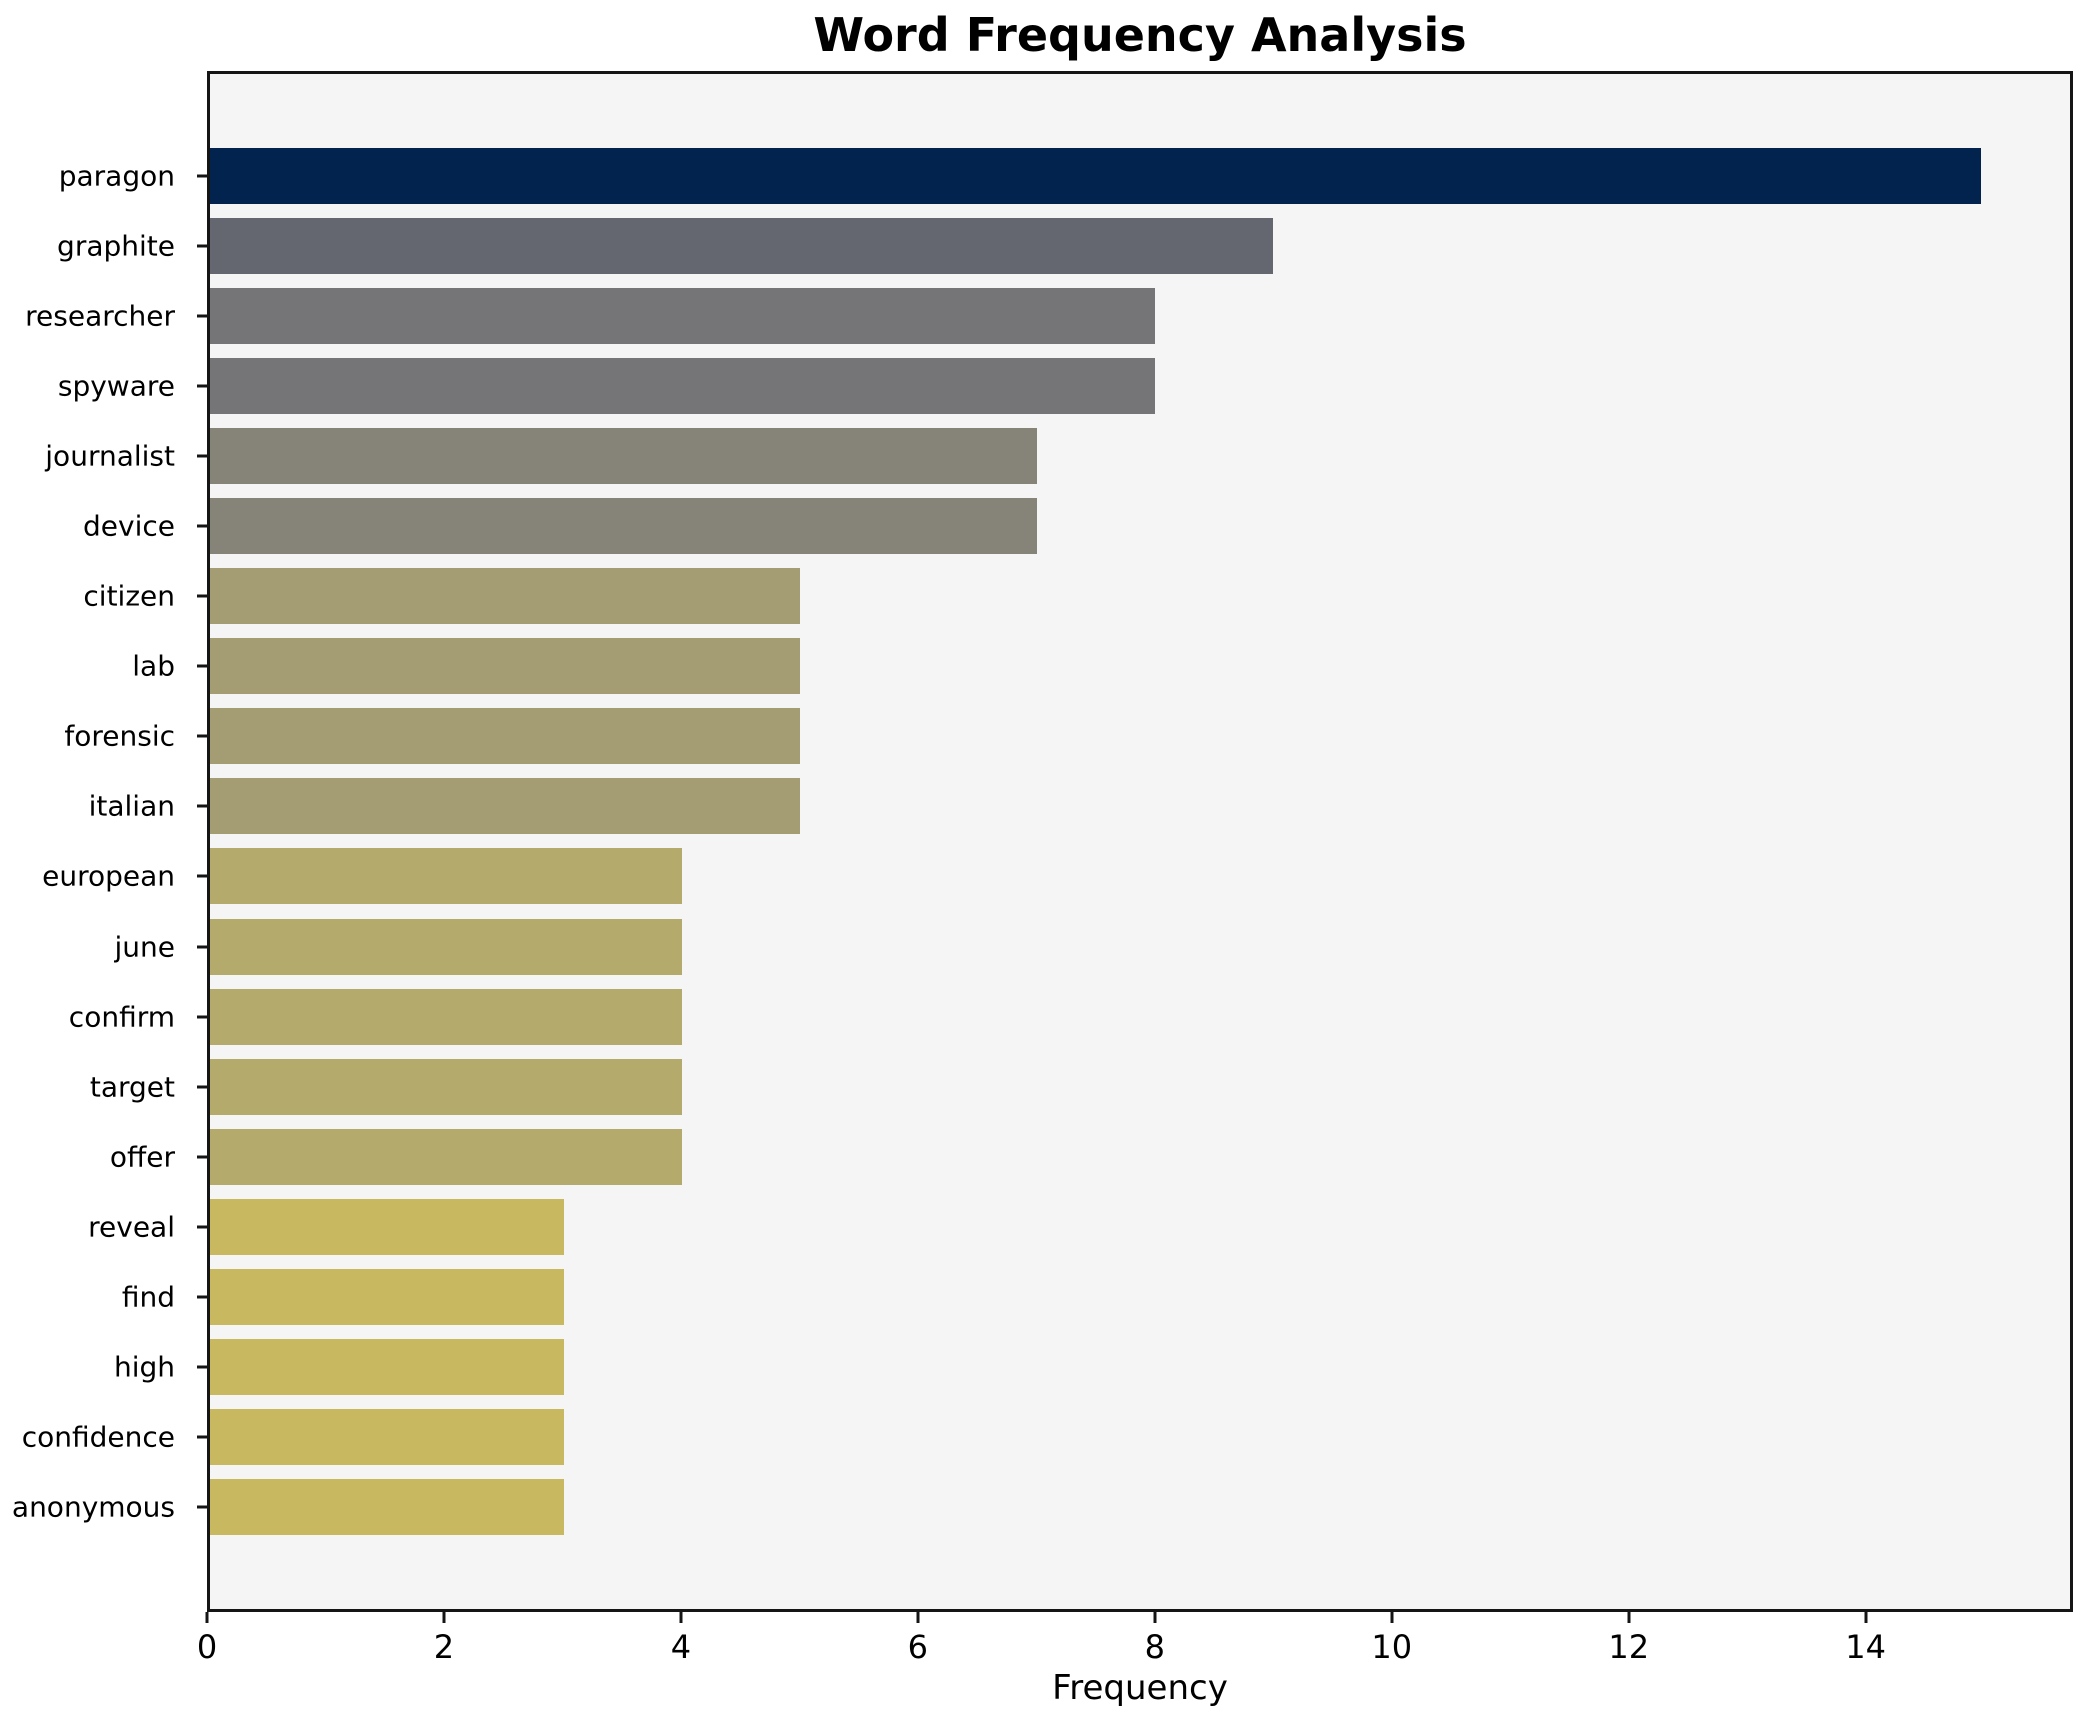 This screenshot has width=2091, height=1722. Describe the element at coordinates (100, 316) in the screenshot. I see `category-label: researcher` at that location.